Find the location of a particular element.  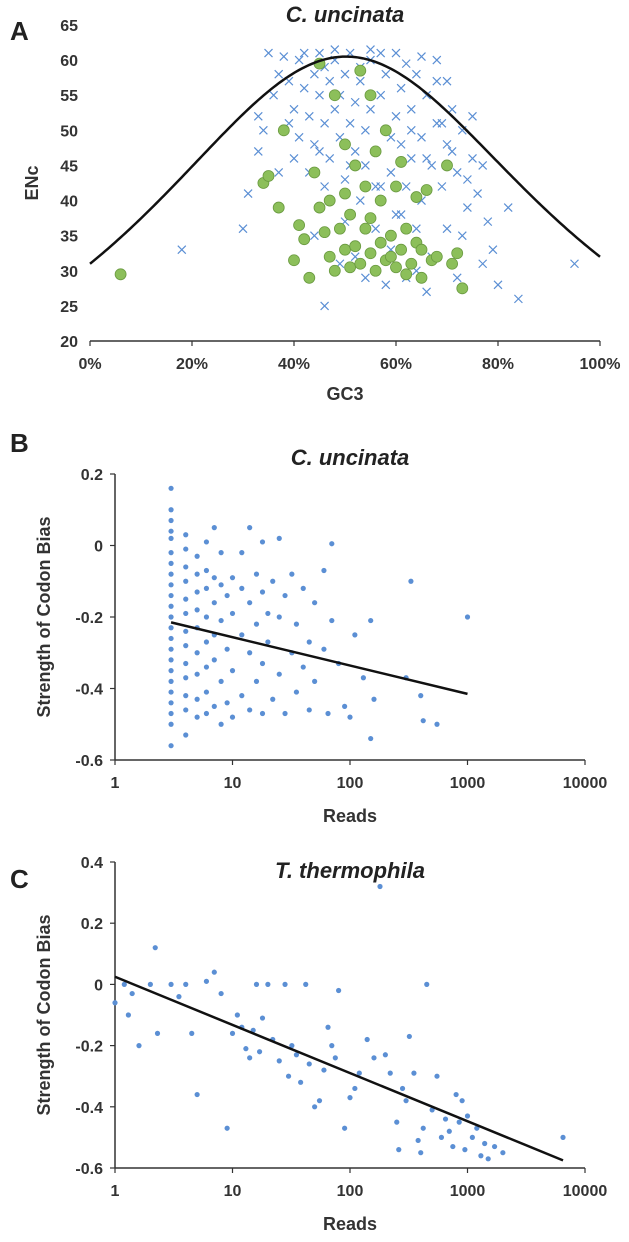

y-tick-label: -0.6 is located at coordinates (89, 761).